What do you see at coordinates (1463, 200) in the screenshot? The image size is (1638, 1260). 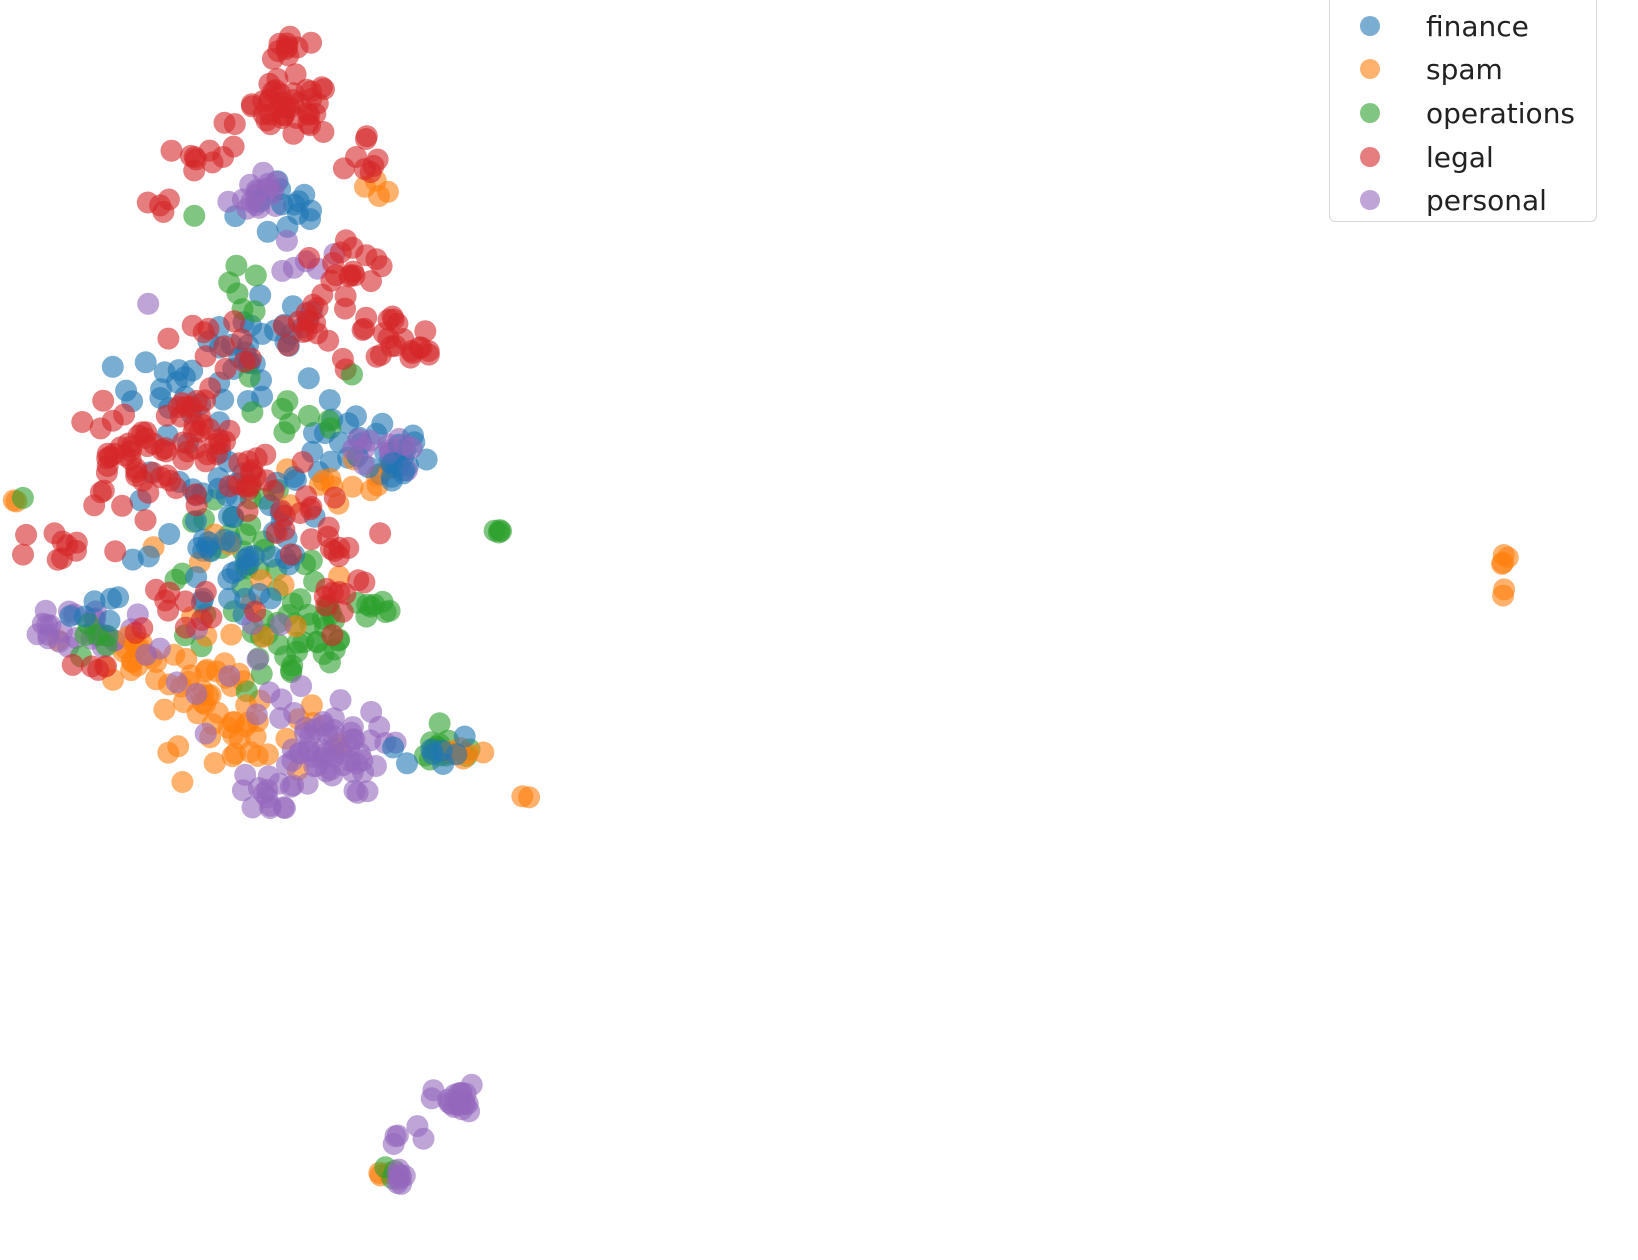 I see `legend-item-personal: personal` at bounding box center [1463, 200].